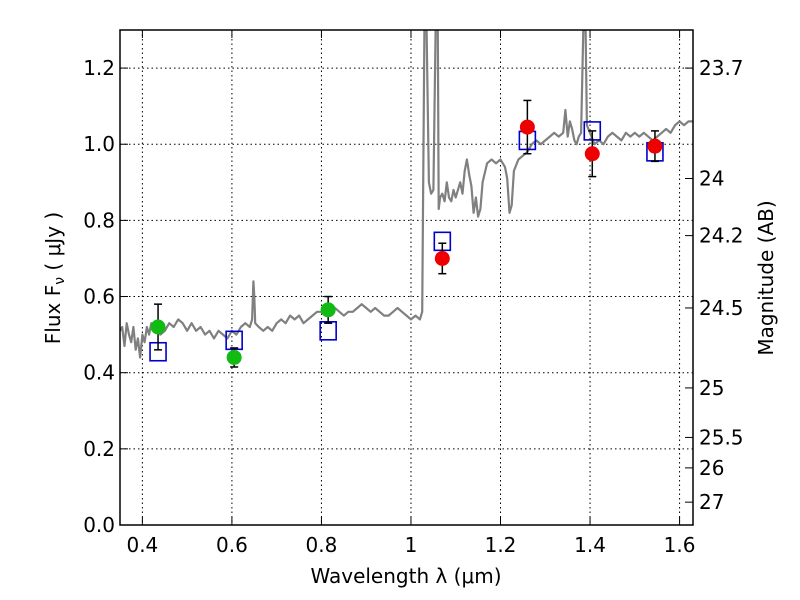 This screenshot has height=600, width=800. I want to click on y-tick-label: 0.4, so click(99, 373).